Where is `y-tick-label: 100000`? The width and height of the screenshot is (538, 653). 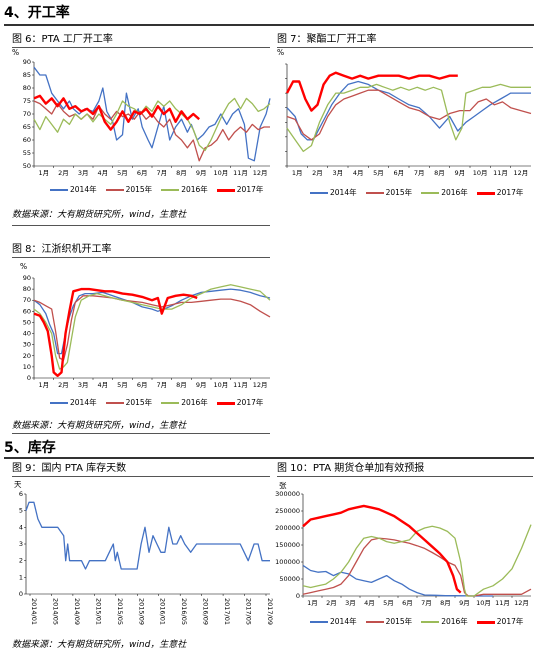
y-tick-label: 100000 is located at coordinates (287, 562).